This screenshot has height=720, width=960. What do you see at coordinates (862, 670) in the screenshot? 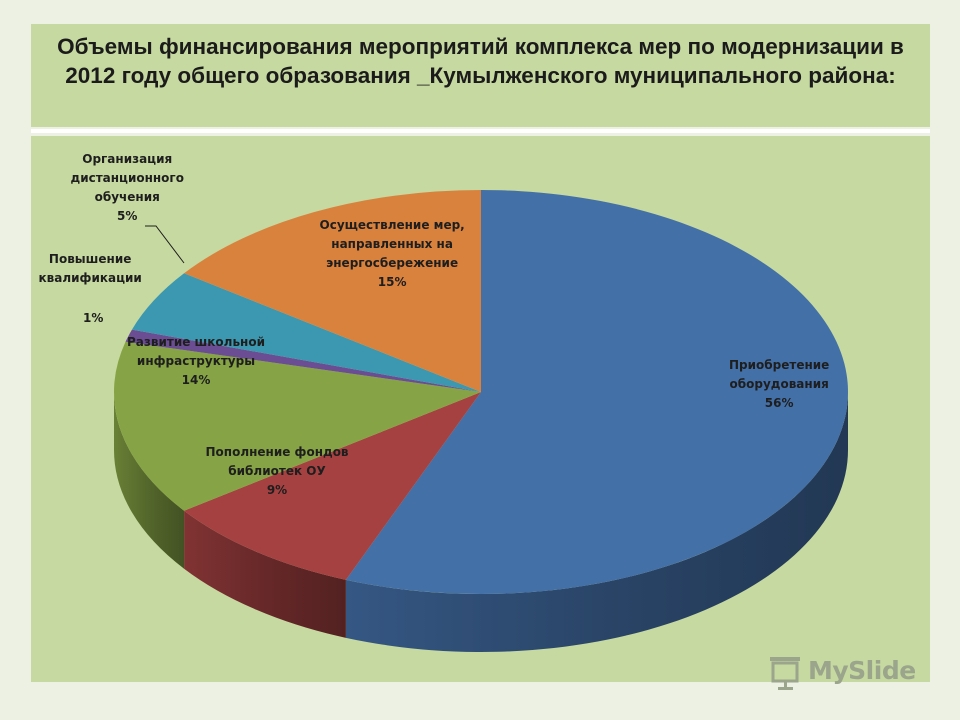
I see `watermark-text: MySlide` at bounding box center [862, 670].